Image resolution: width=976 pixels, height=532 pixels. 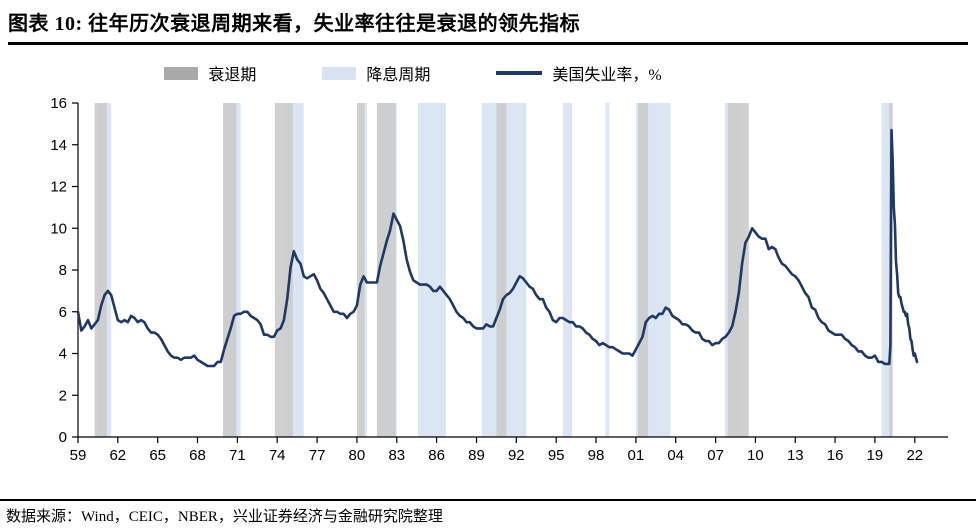 I want to click on y-tick-label: 4, so click(x=63, y=354).